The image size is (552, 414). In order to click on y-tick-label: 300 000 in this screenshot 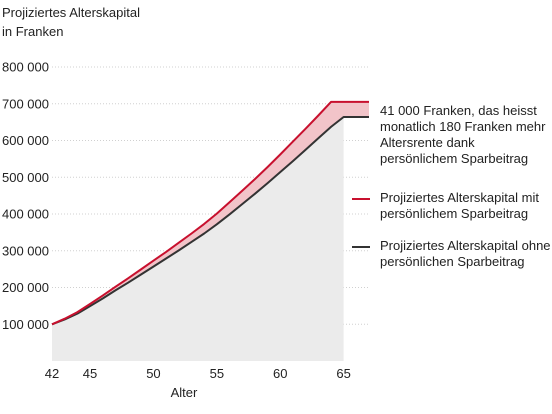, I will do `click(25, 250)`.